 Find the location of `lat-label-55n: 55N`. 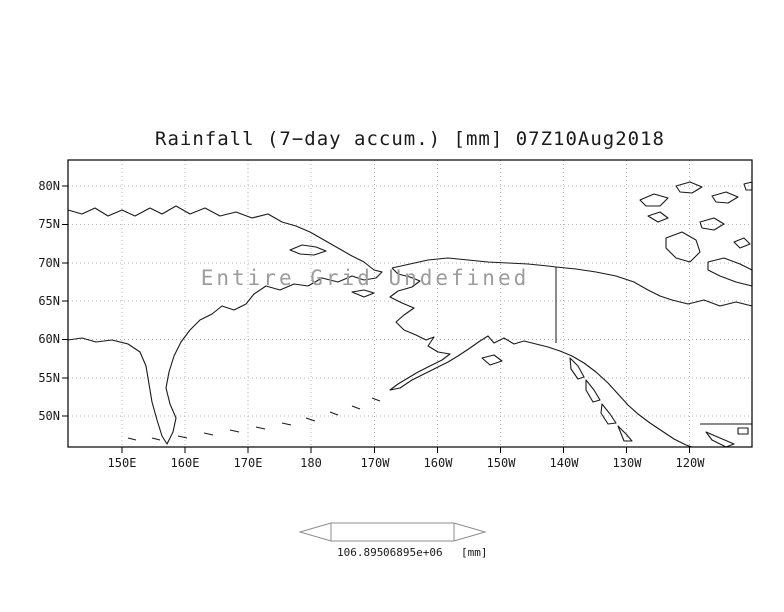

lat-label-55n: 55N is located at coordinates (49, 378).